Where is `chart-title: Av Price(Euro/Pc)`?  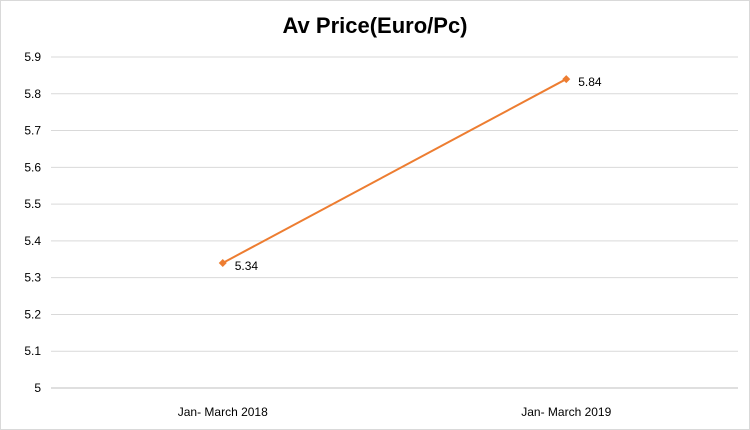 chart-title: Av Price(Euro/Pc) is located at coordinates (375, 25).